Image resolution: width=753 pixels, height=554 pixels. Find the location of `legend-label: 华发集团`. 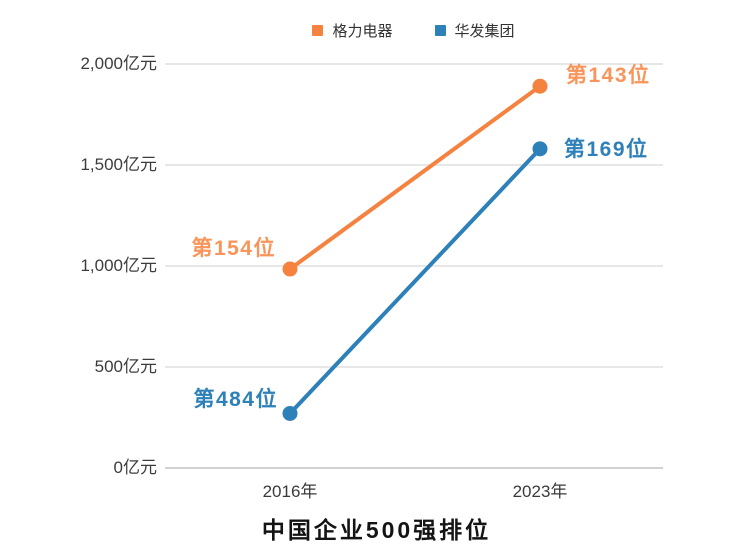

legend-label: 华发集团 is located at coordinates (484, 31).